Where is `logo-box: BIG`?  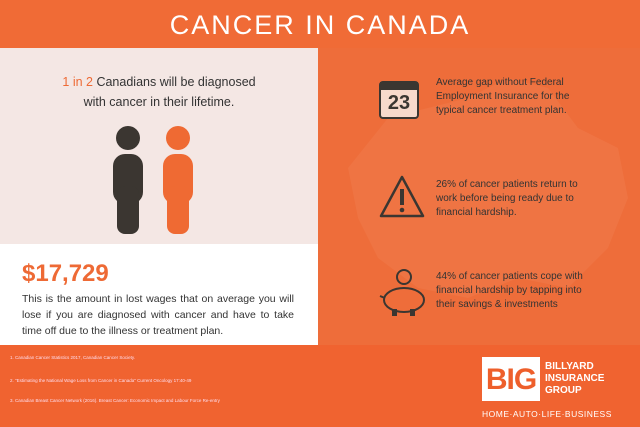
logo-box: BIG is located at coordinates (511, 379).